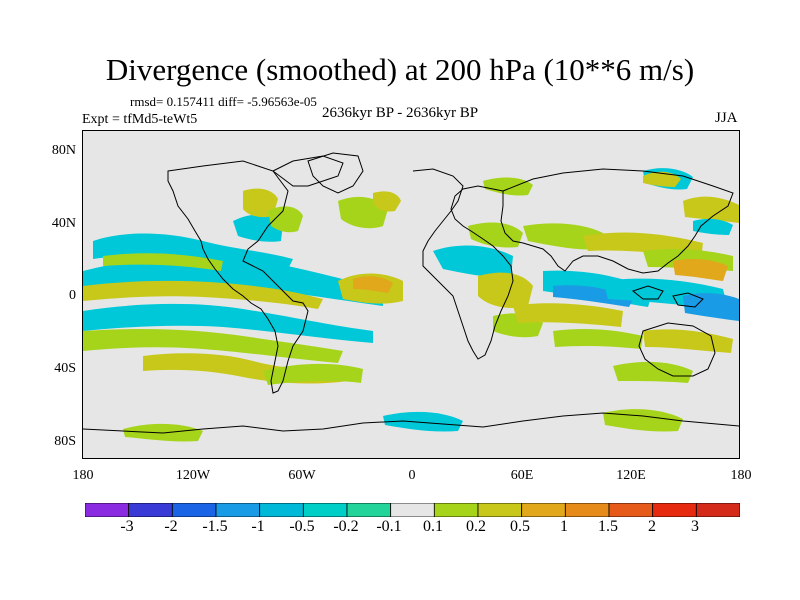 Image resolution: width=800 pixels, height=600 pixels. What do you see at coordinates (83, 475) in the screenshot?
I see `lon-label-180w: 180` at bounding box center [83, 475].